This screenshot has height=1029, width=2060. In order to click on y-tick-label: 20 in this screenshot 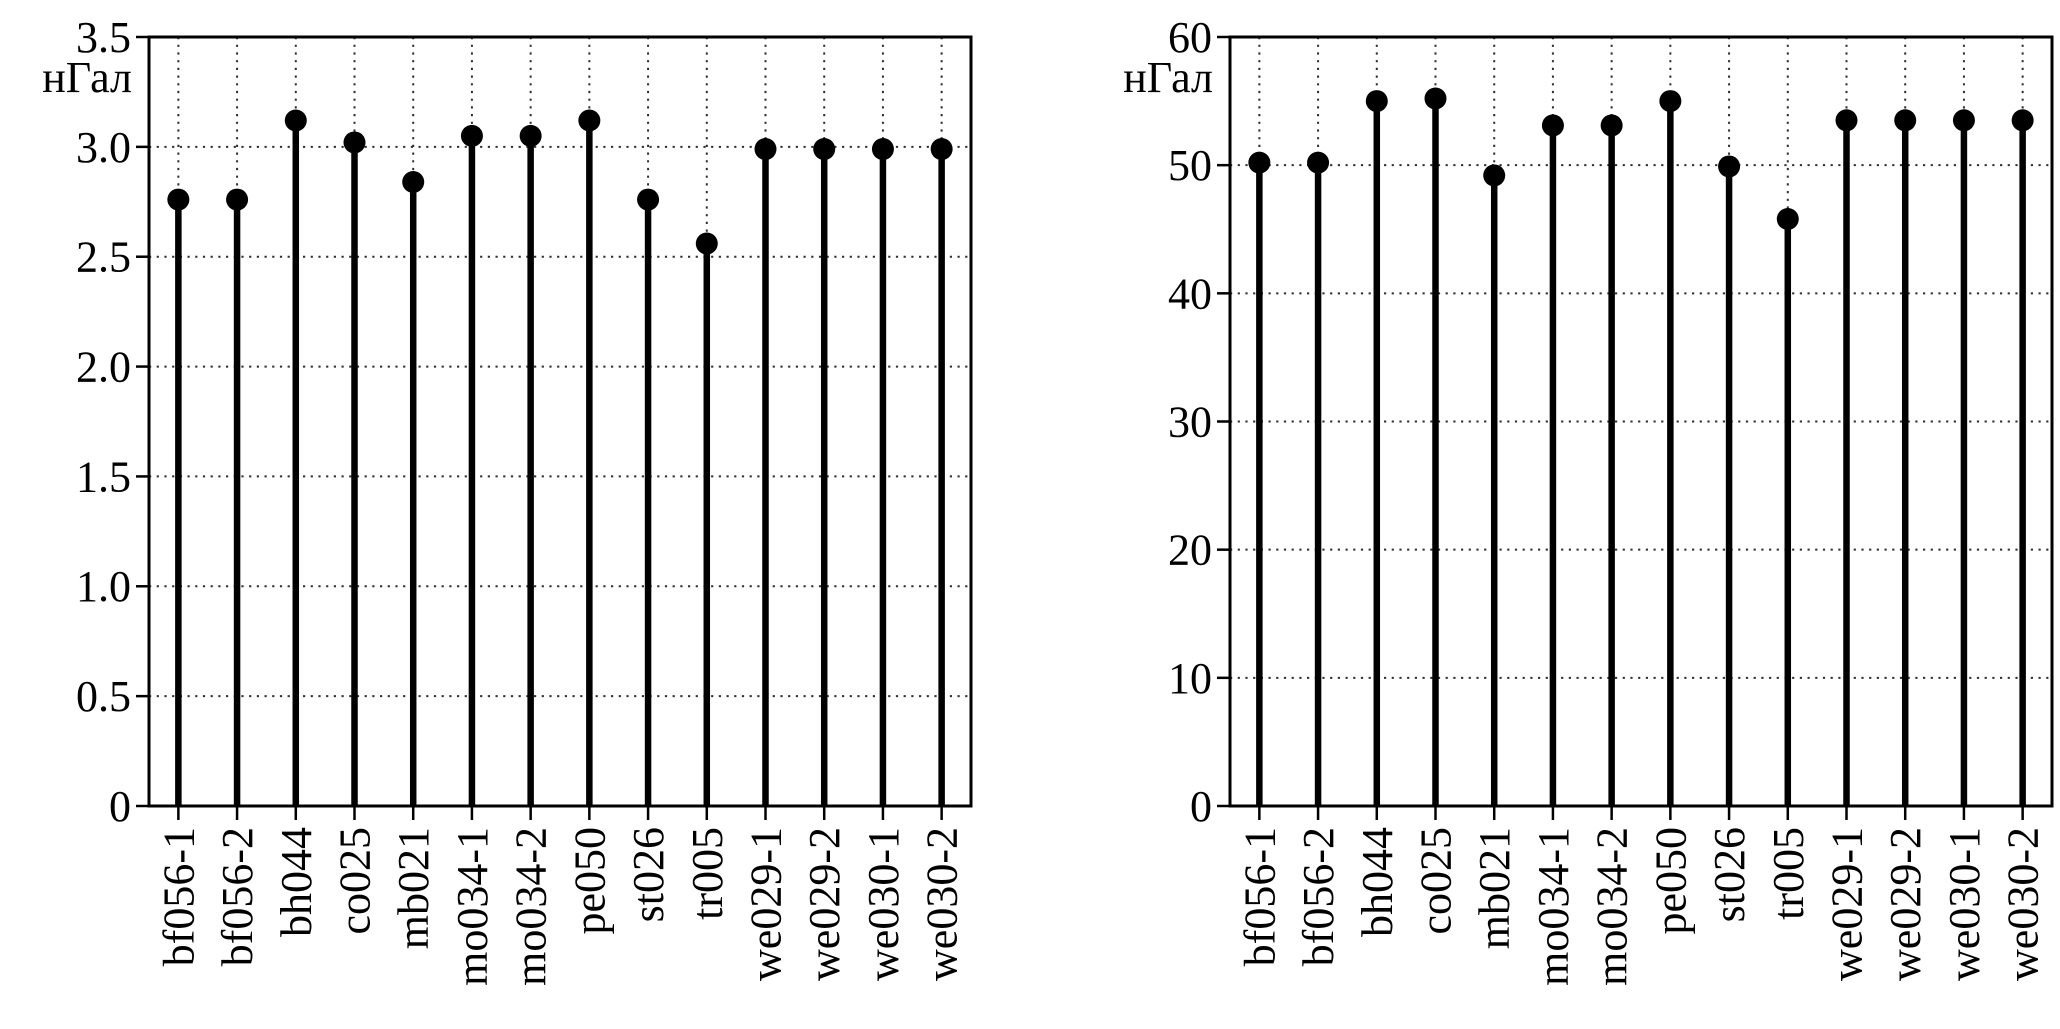, I will do `click(1190, 550)`.